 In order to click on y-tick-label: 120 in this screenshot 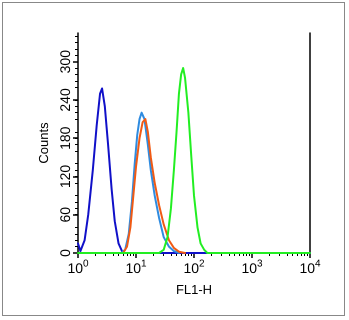, I will do `click(65, 176)`.